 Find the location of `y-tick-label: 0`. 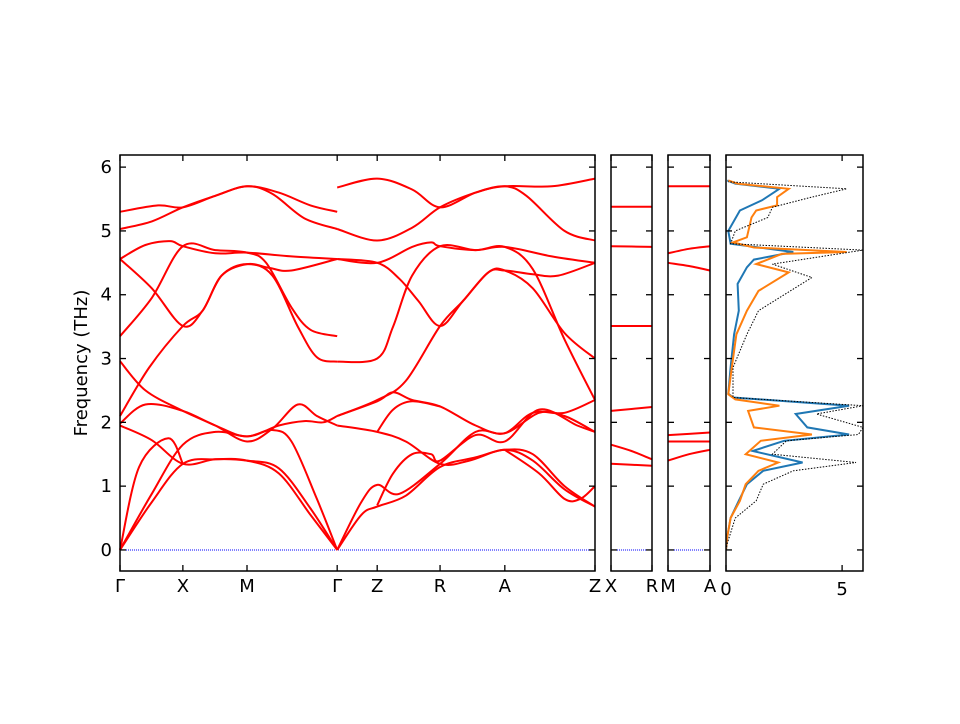

y-tick-label: 0 is located at coordinates (106, 550).